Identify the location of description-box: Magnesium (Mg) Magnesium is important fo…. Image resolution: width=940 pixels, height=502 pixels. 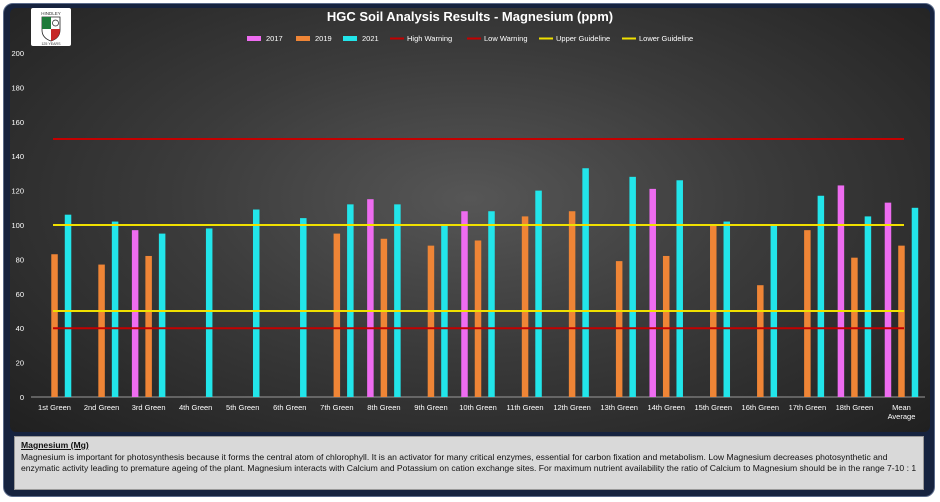
(469, 463).